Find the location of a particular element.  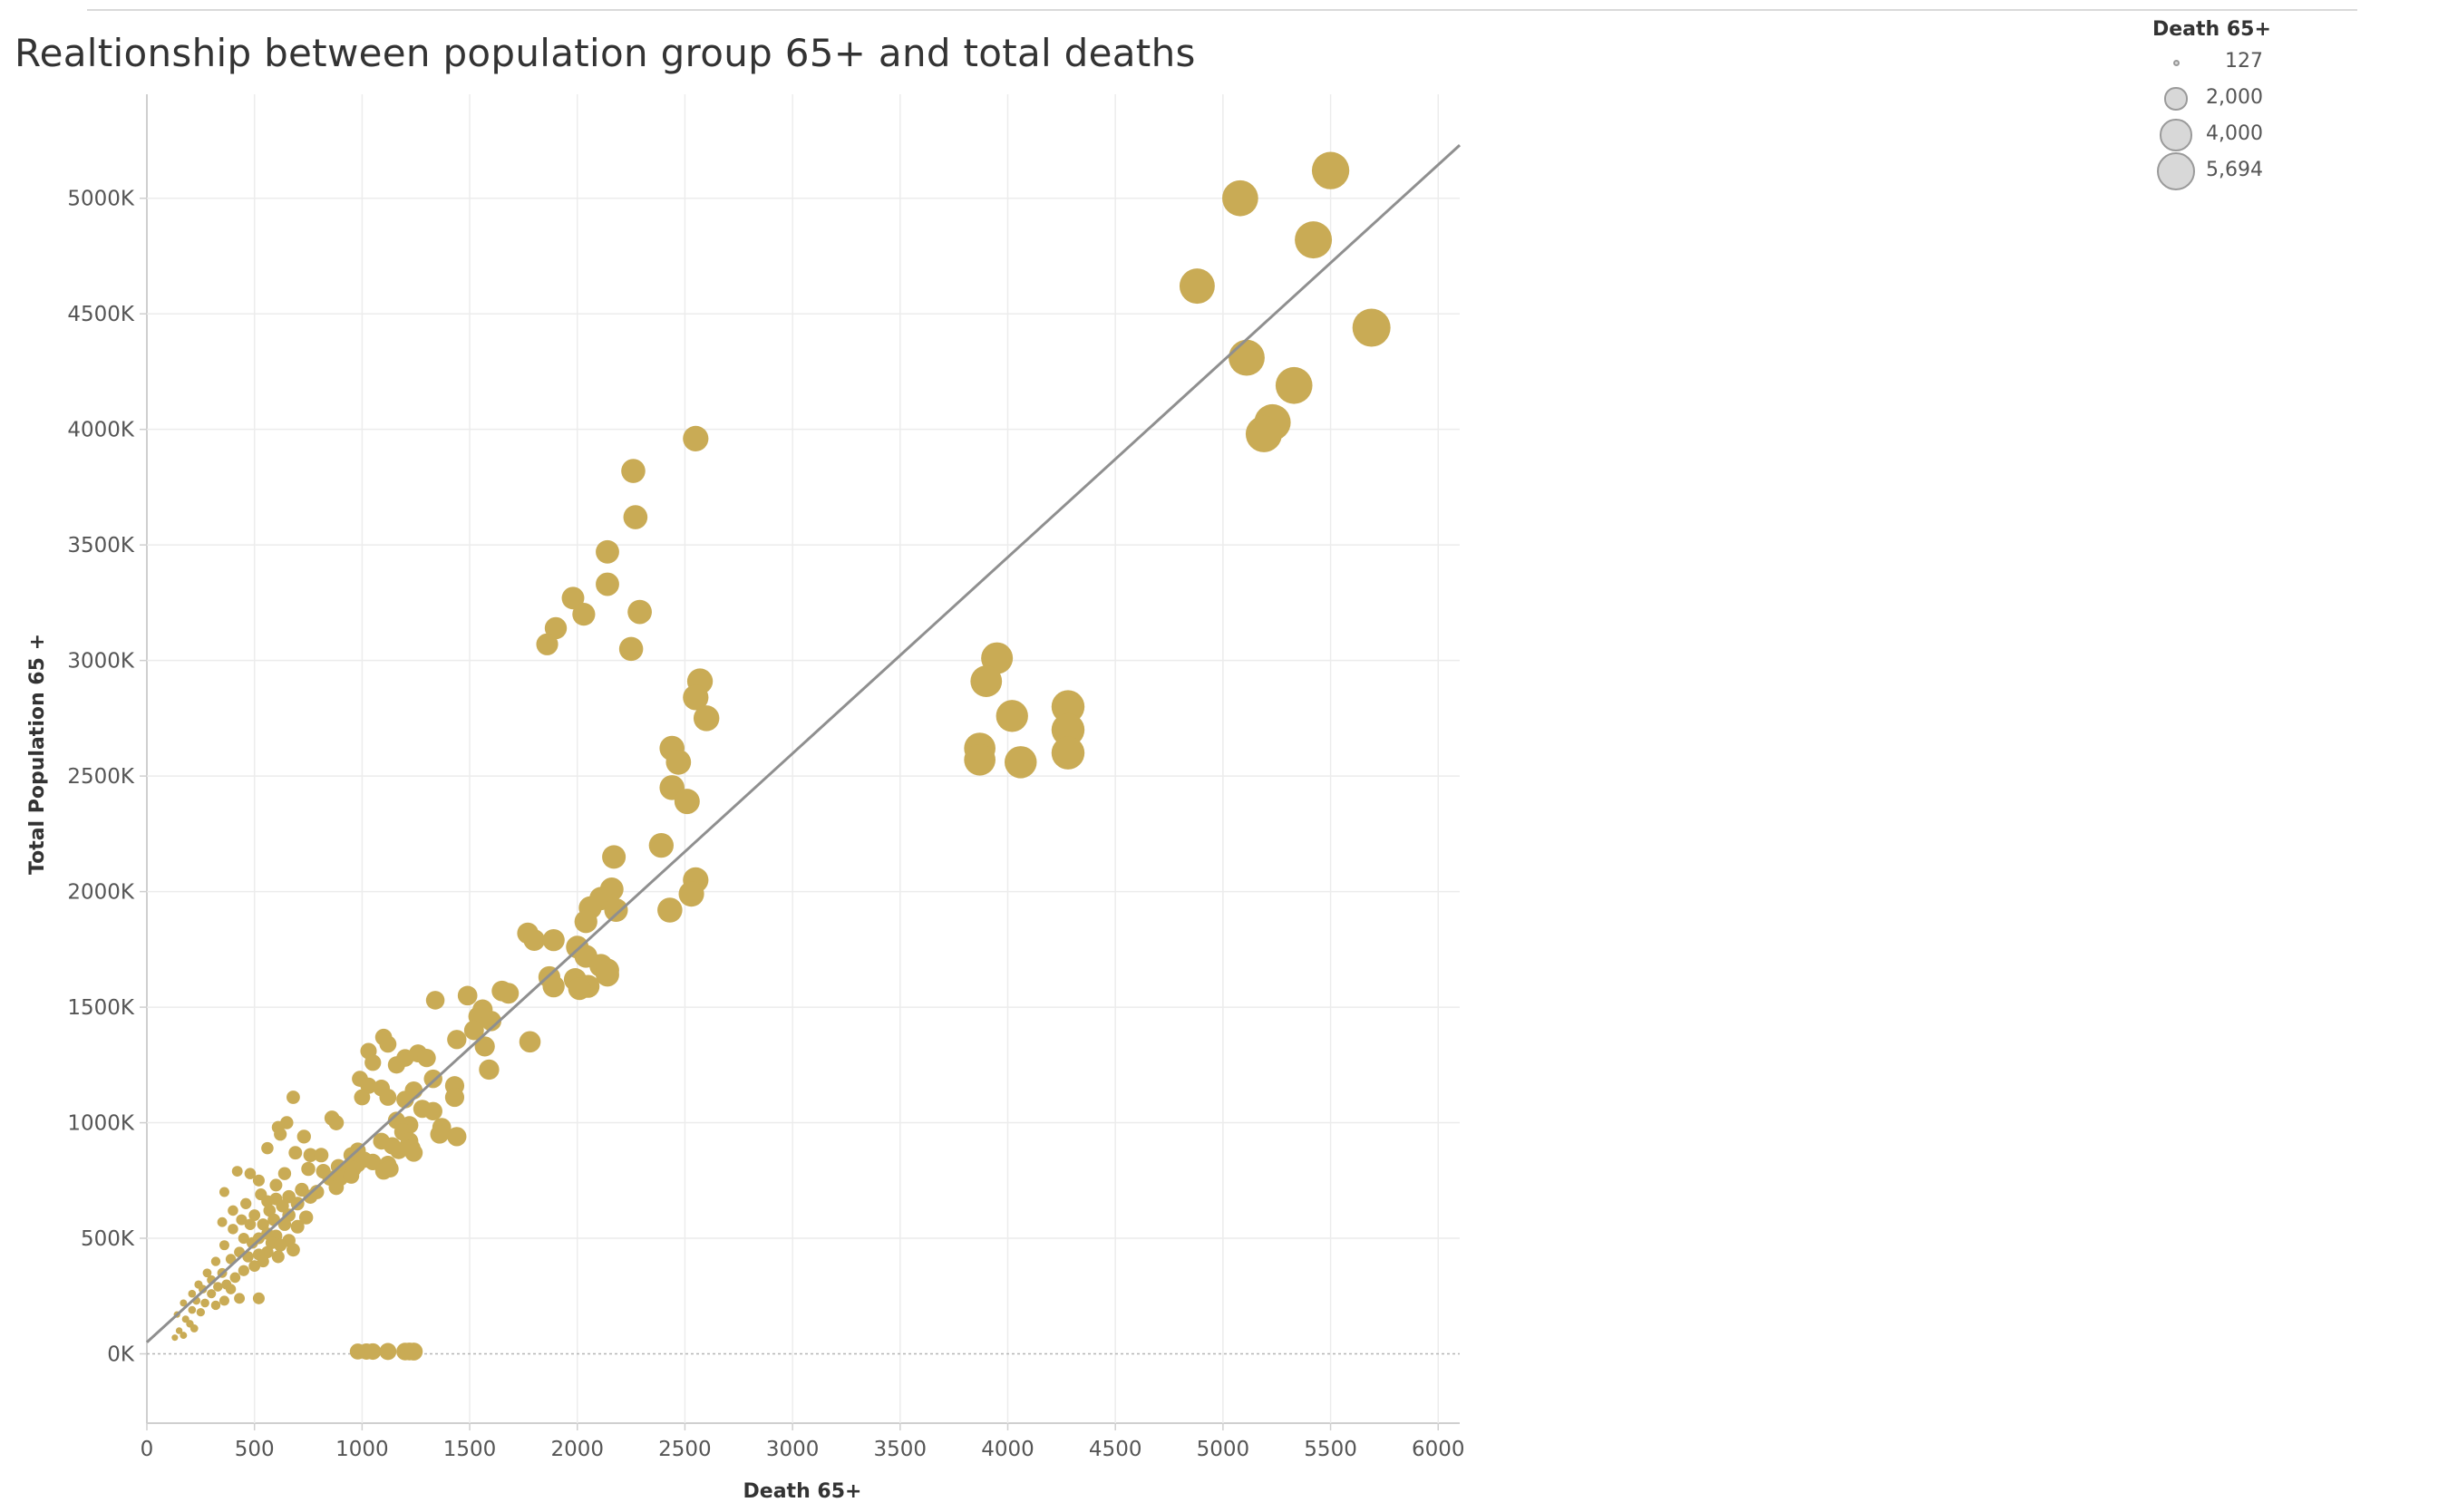

size-legend: Death 65+ 127 2,000 4,000 5,694 is located at coordinates (2257, 104).